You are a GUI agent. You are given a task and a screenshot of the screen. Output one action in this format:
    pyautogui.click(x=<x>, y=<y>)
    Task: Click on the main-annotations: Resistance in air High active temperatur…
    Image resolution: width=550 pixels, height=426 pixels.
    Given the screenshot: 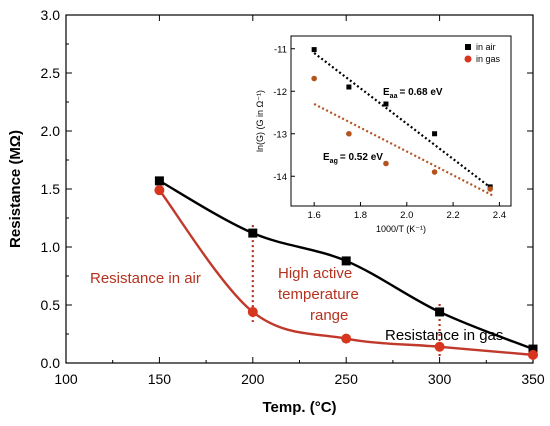 What is the action you would take?
    pyautogui.click(x=296, y=304)
    